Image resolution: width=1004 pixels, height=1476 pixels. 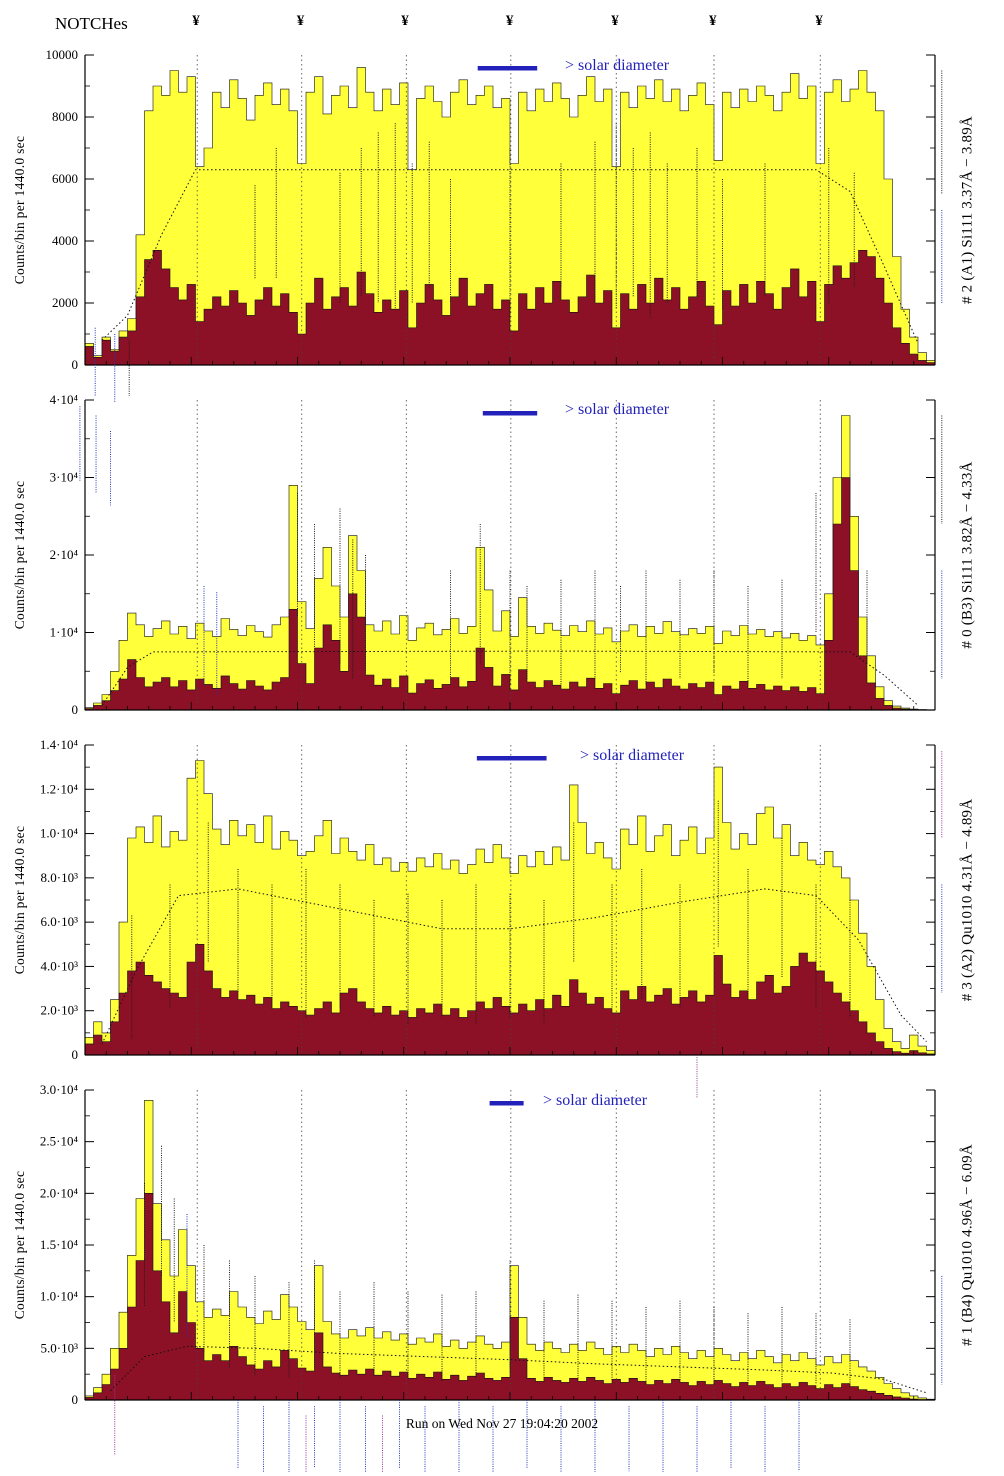 What do you see at coordinates (502, 1423) in the screenshot?
I see `run-timestamp: Run on Wed Nov 27 19:04:20 2002` at bounding box center [502, 1423].